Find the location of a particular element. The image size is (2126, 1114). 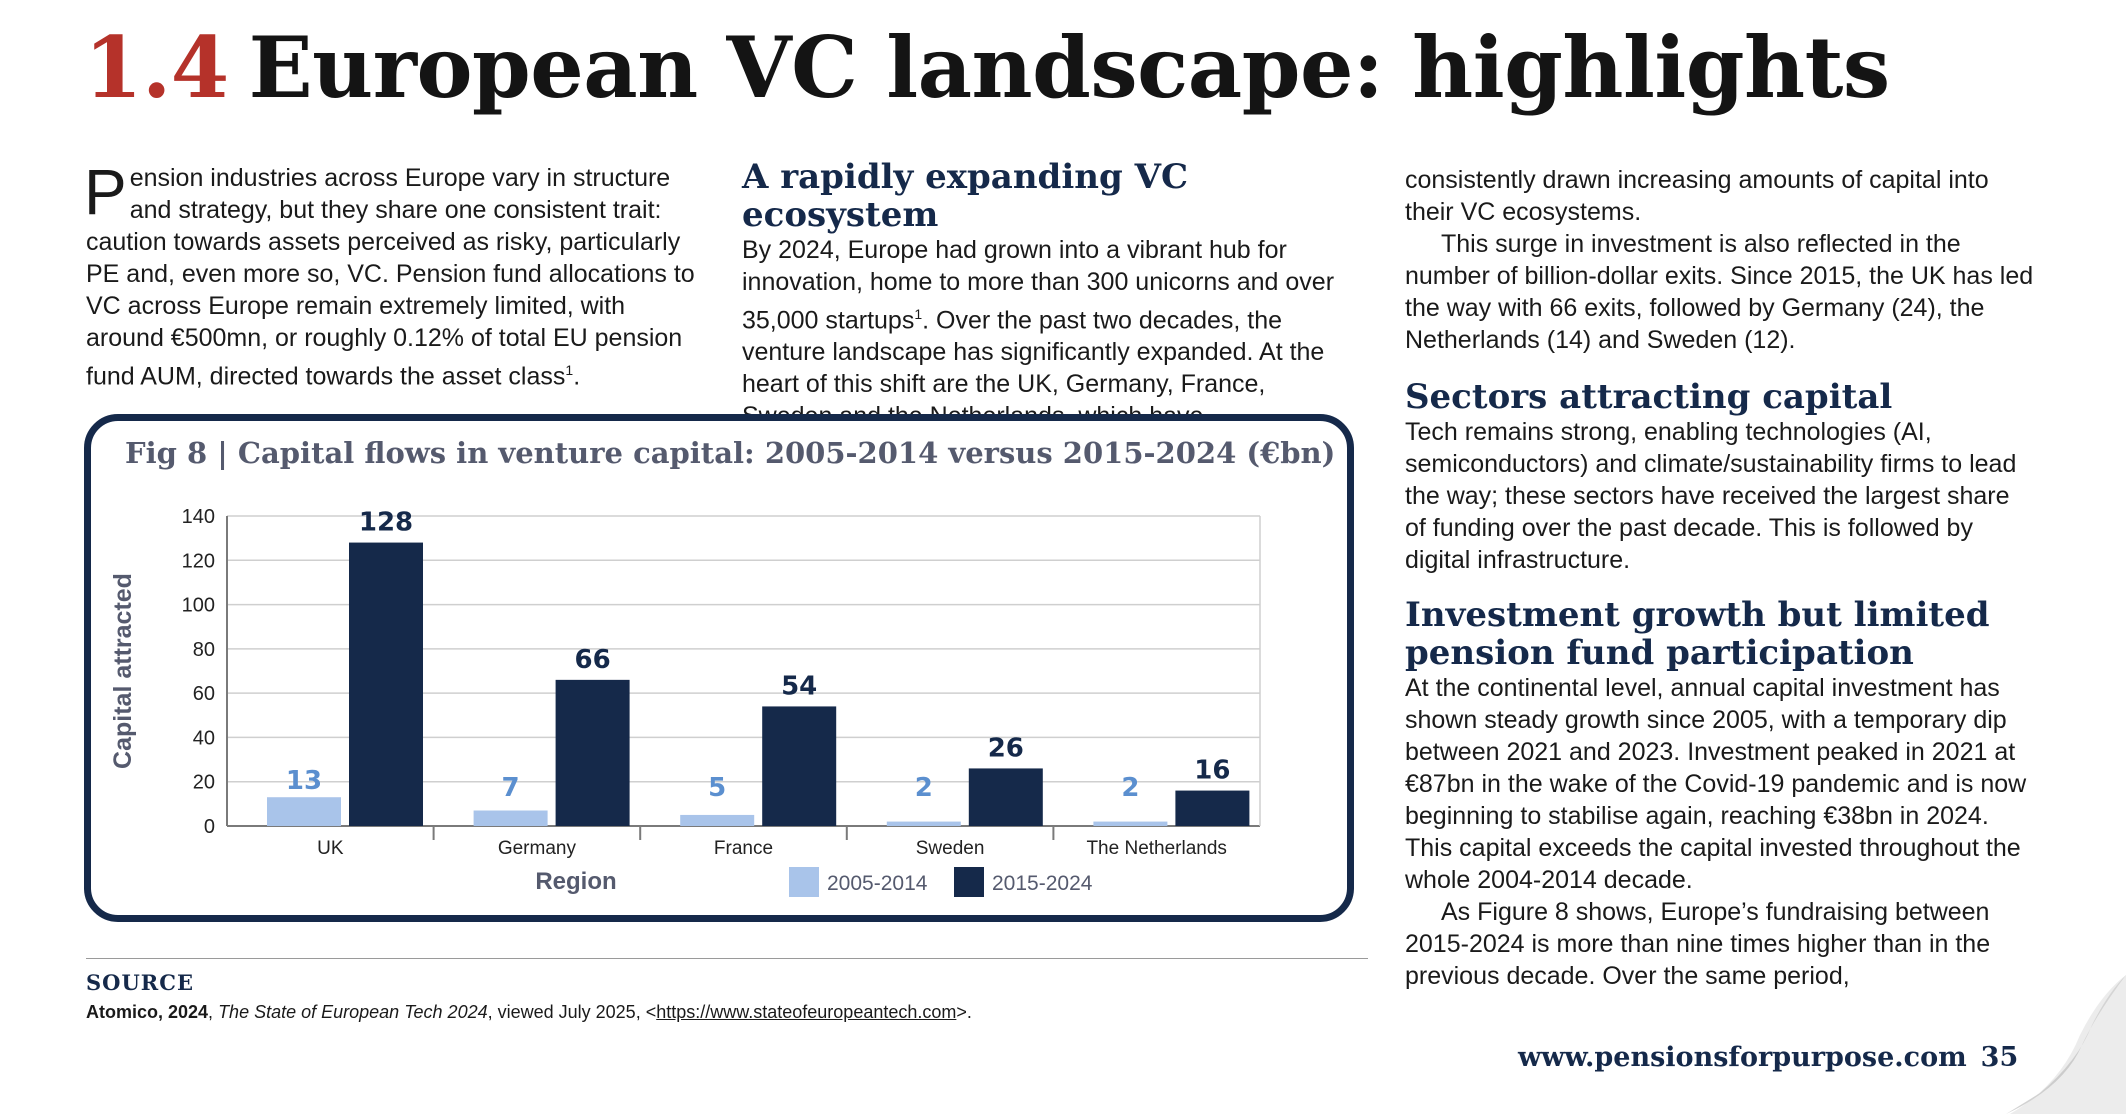

section-number: 1.4 is located at coordinates (156, 67).